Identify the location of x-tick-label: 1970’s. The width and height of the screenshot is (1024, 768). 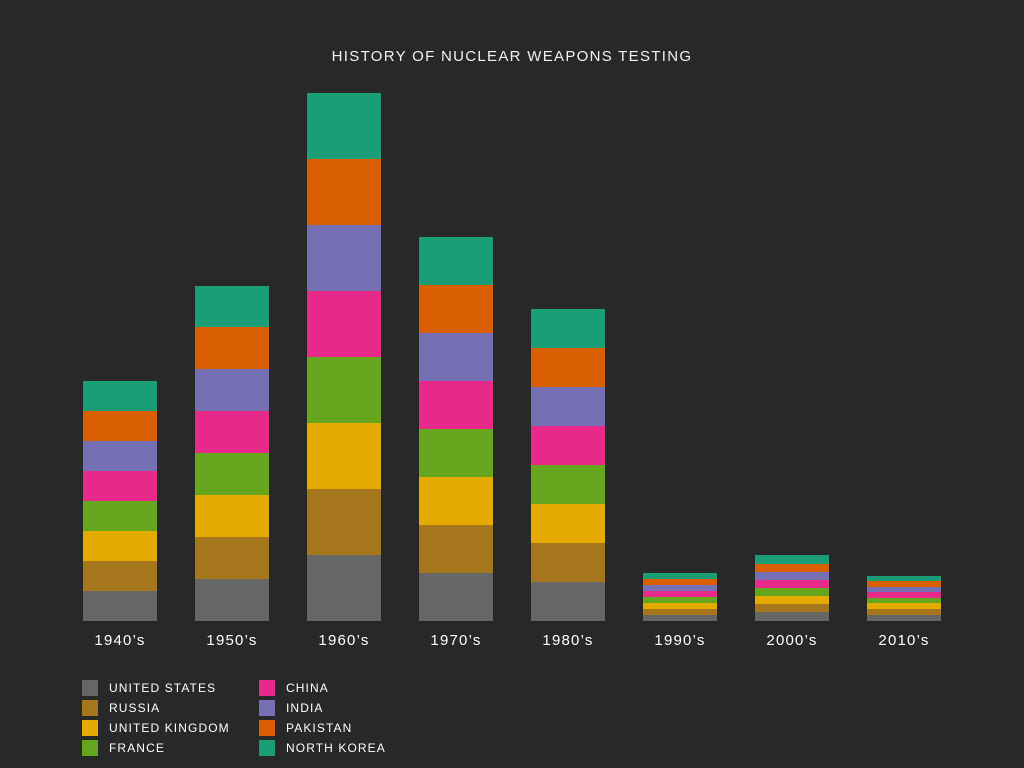
(455, 640).